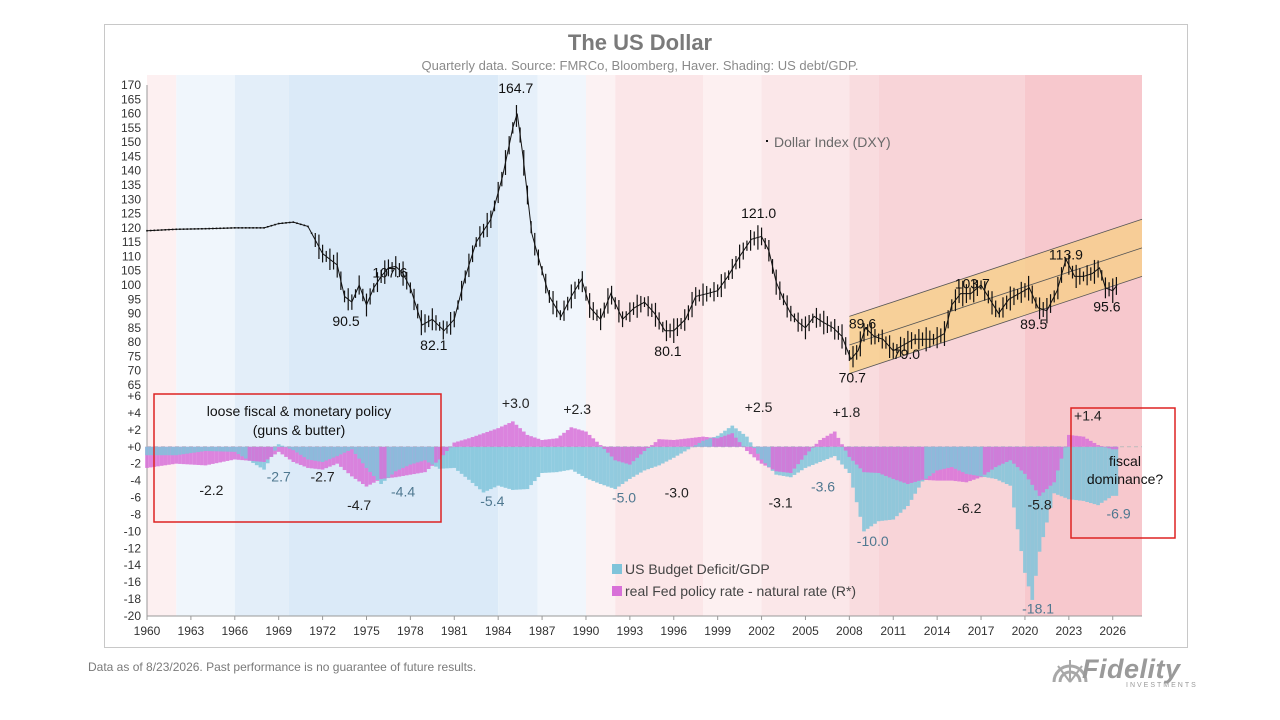 The image size is (1280, 720). Describe the element at coordinates (131, 128) in the screenshot. I see `upper-y-tick-label: 155` at that location.